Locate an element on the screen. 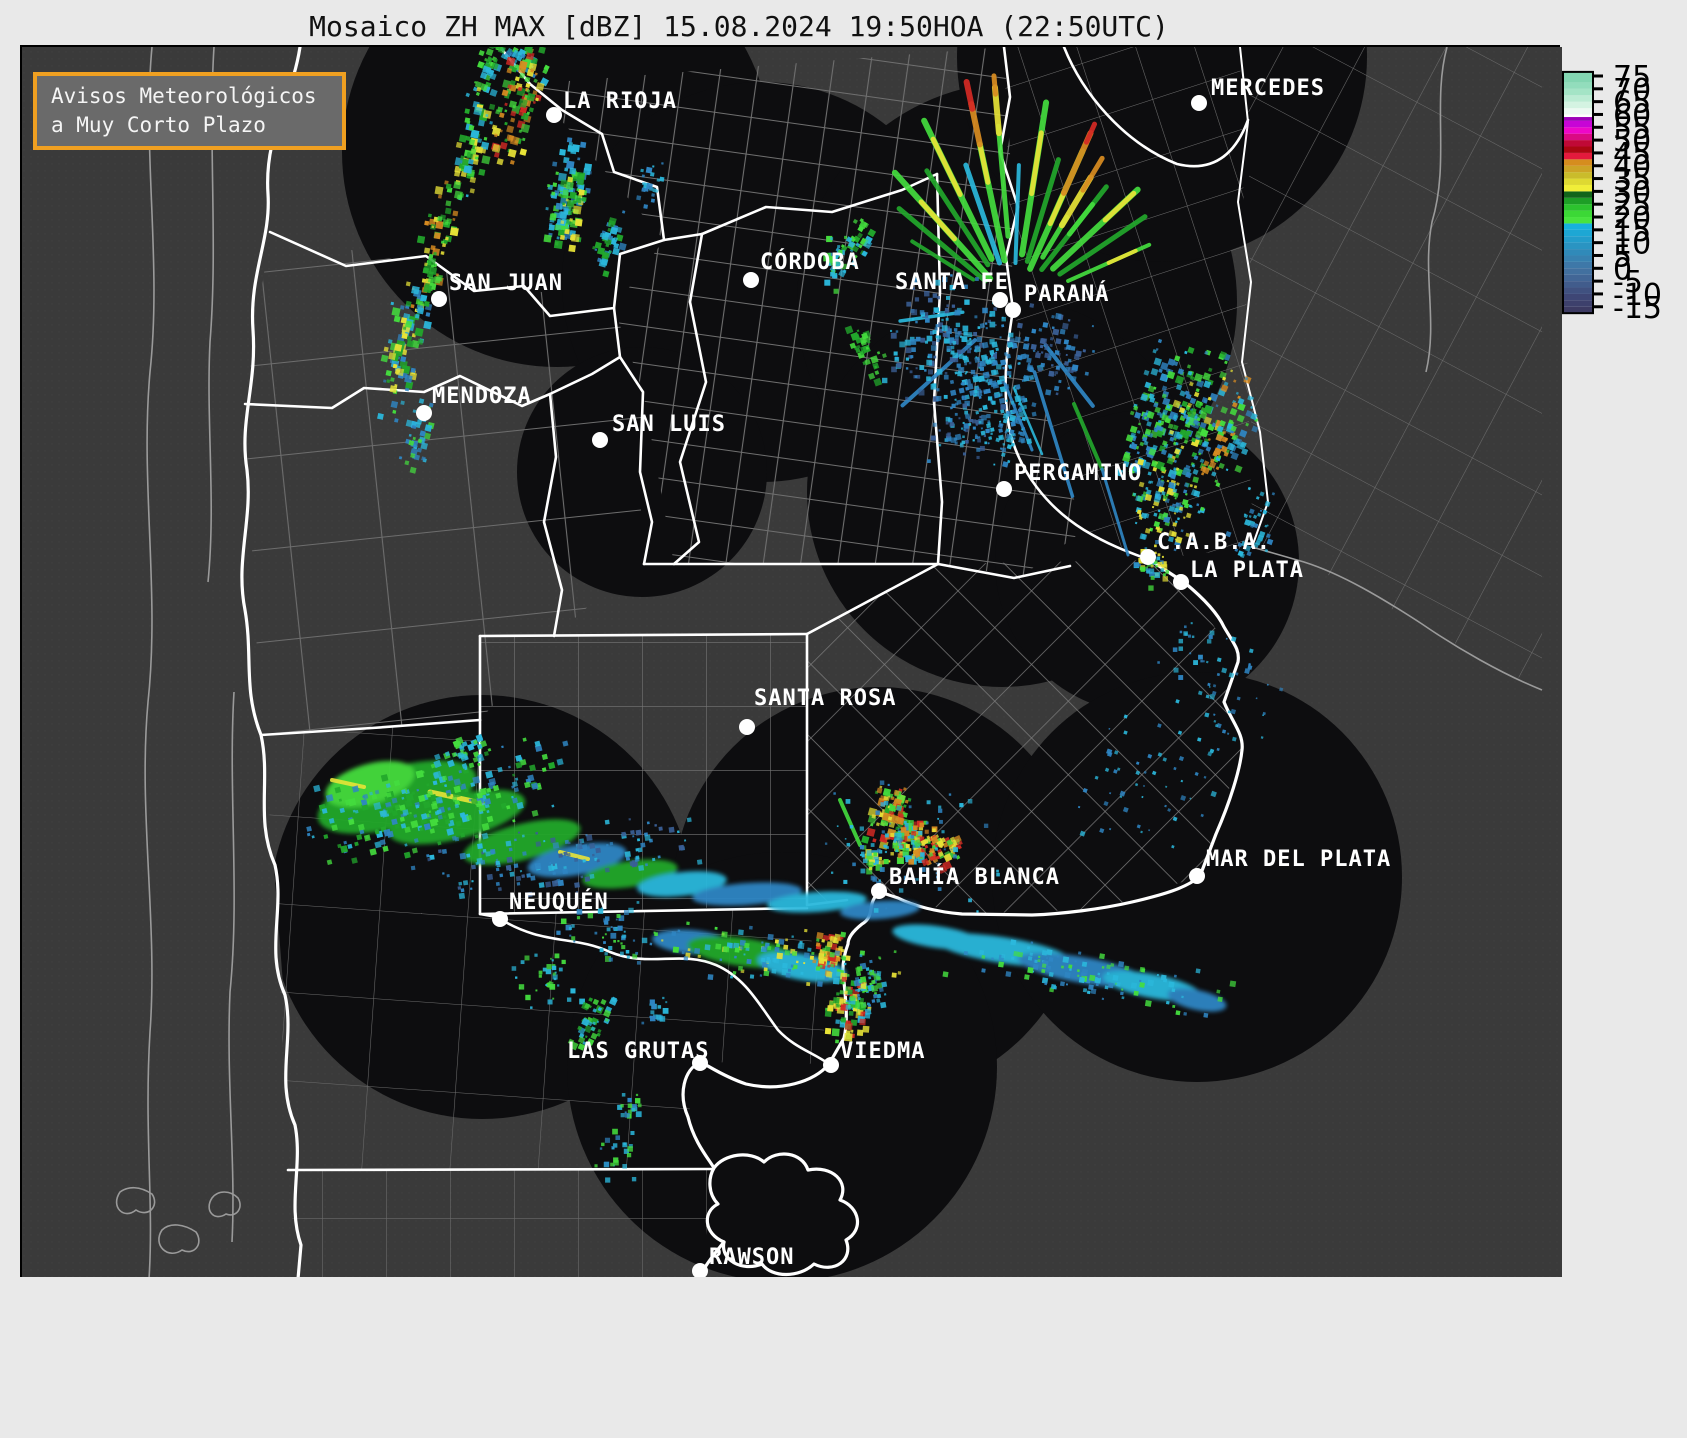 The image size is (1687, 1438). colorbar-tick-label: 65 is located at coordinates (1632, 103).